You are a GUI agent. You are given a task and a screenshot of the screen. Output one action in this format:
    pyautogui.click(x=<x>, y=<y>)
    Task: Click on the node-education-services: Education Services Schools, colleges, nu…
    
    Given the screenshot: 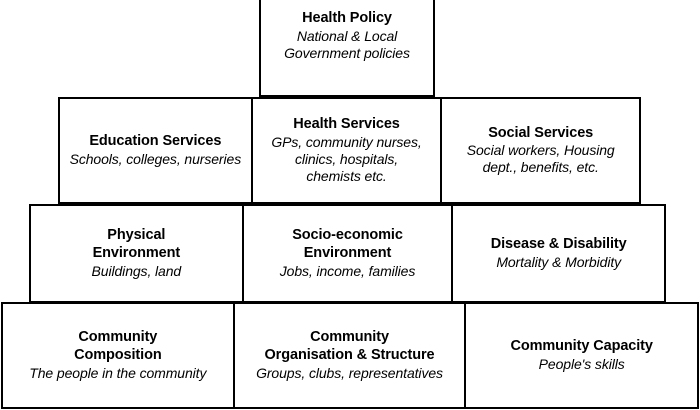 What is the action you would take?
    pyautogui.click(x=155, y=150)
    